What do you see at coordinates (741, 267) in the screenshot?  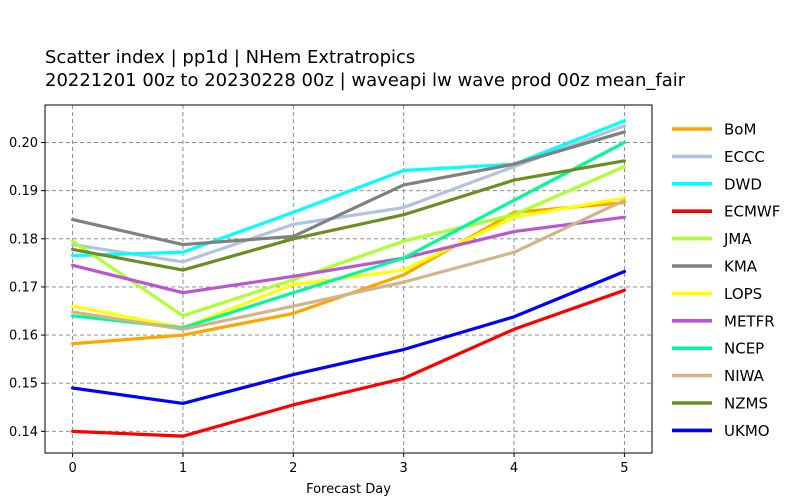 I see `legend-label-kma: KMA` at bounding box center [741, 267].